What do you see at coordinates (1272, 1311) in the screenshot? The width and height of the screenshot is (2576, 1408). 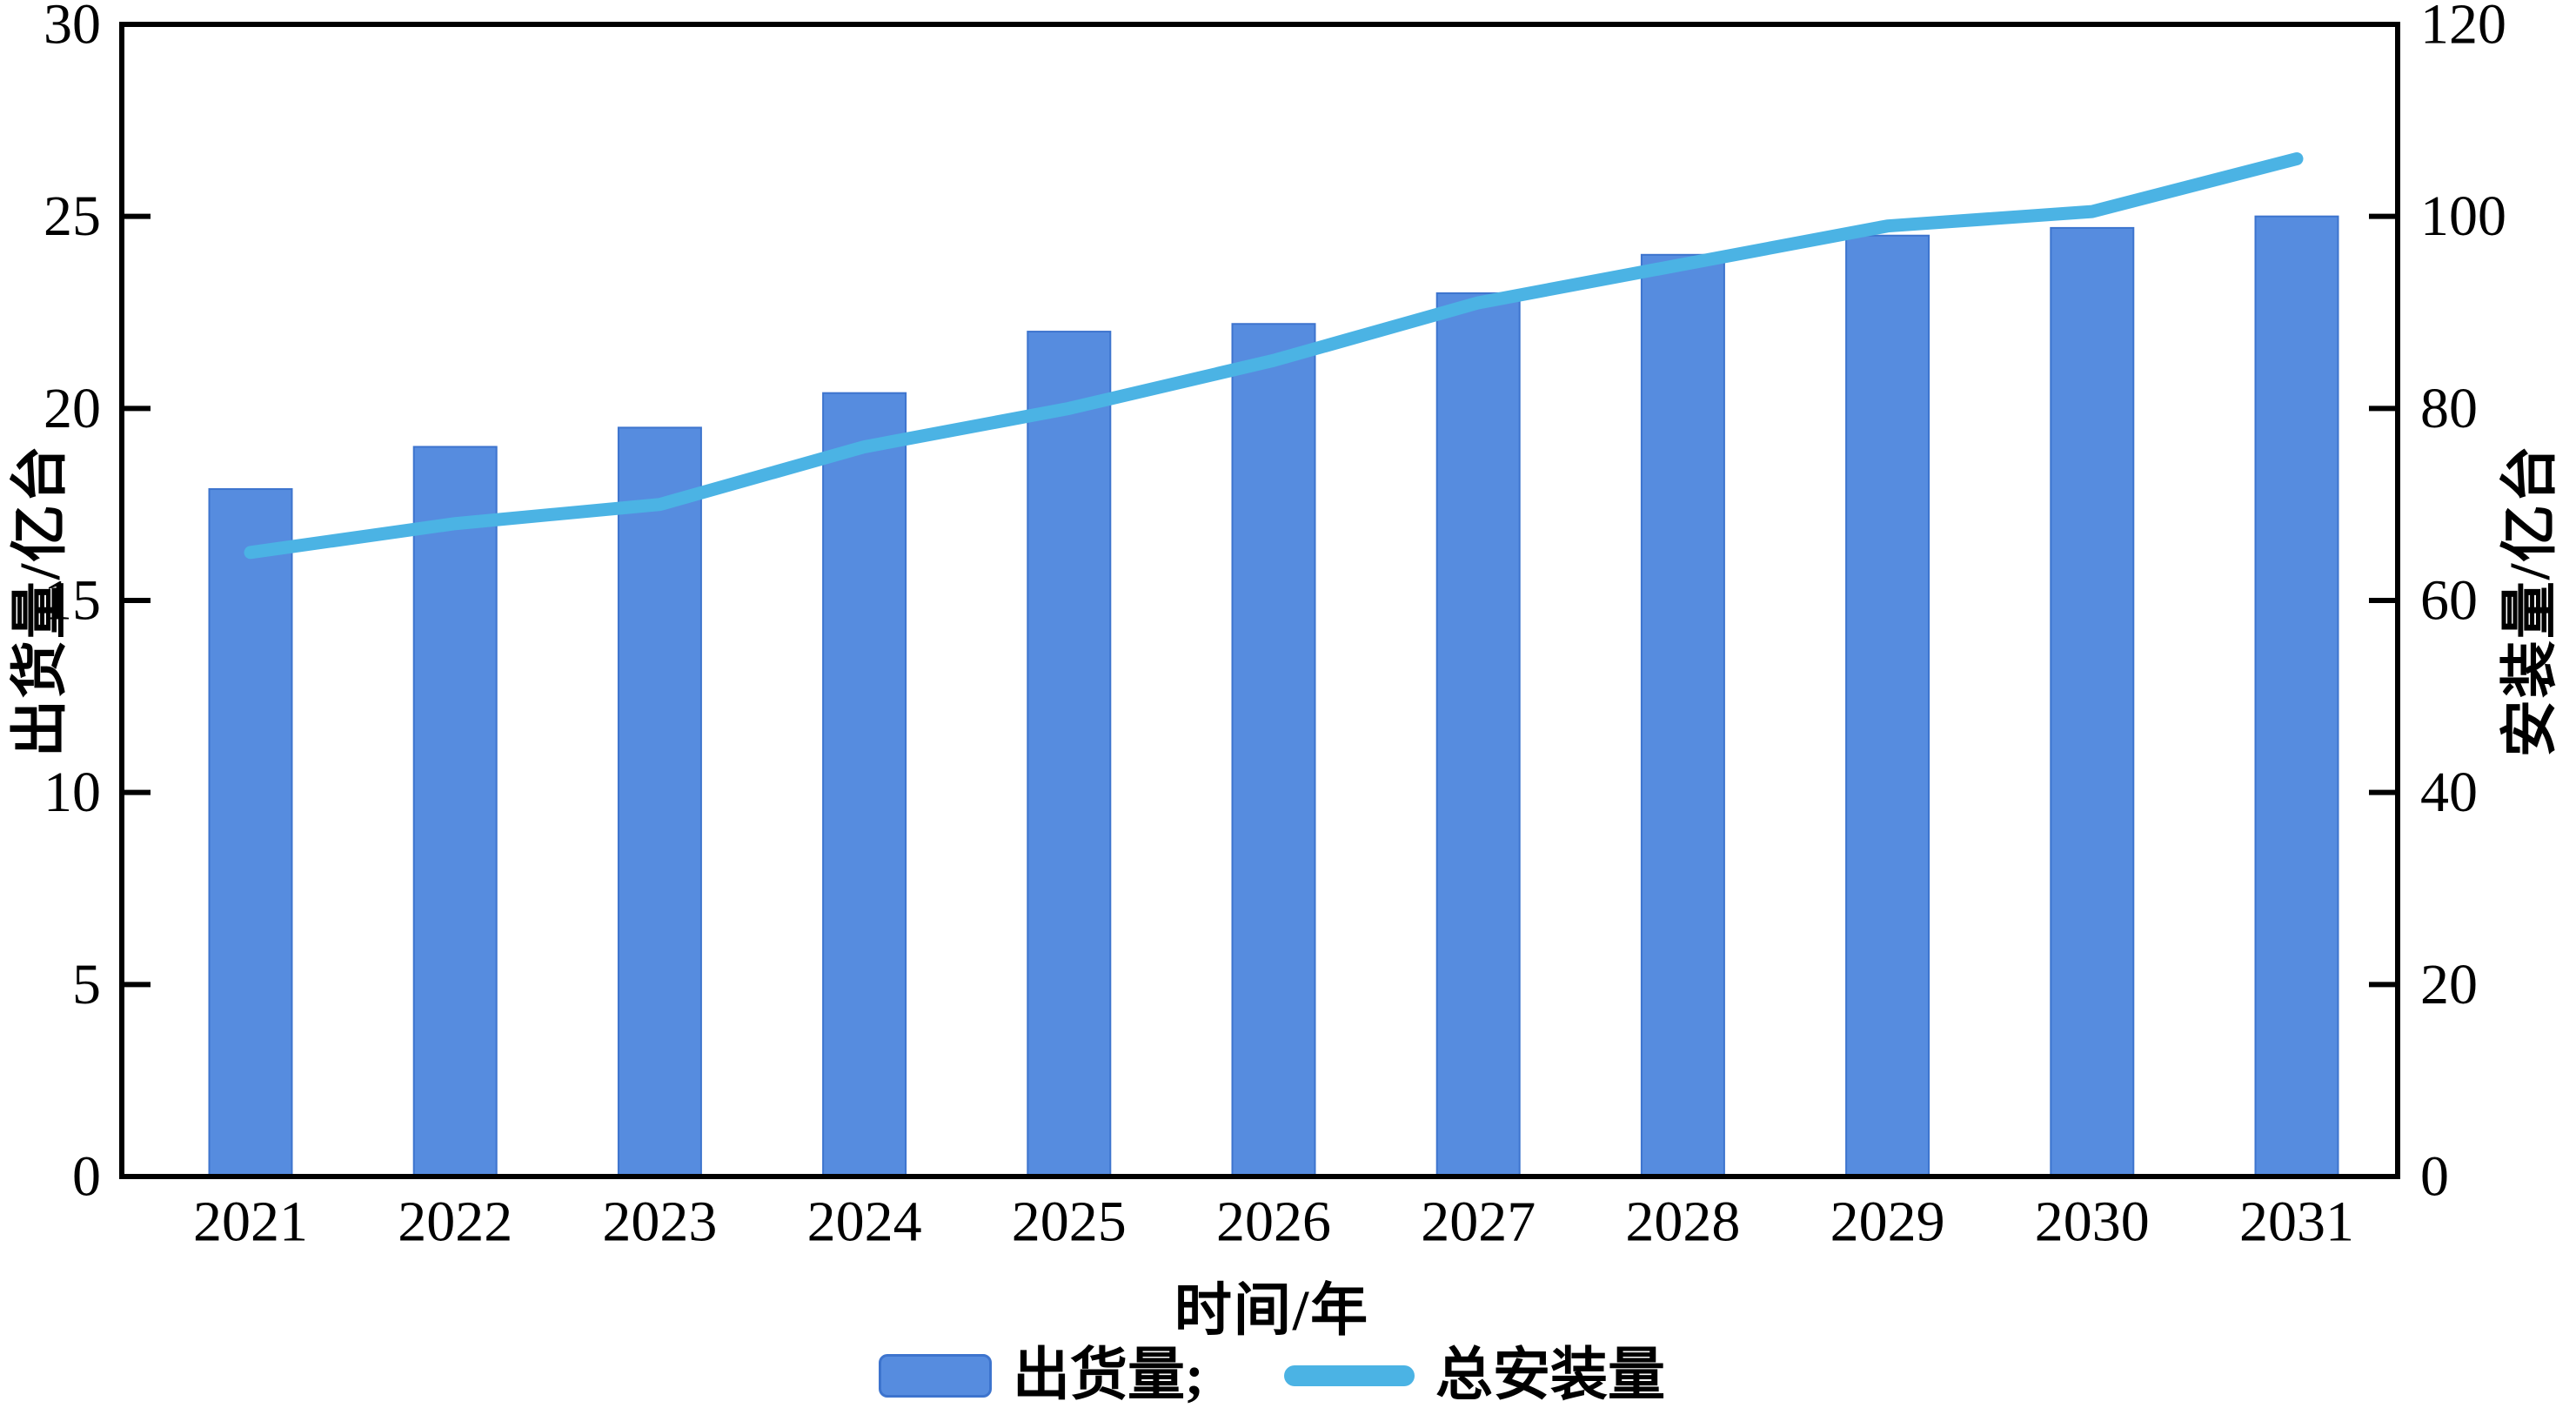 I see `x-axis-title: 时间/年` at bounding box center [1272, 1311].